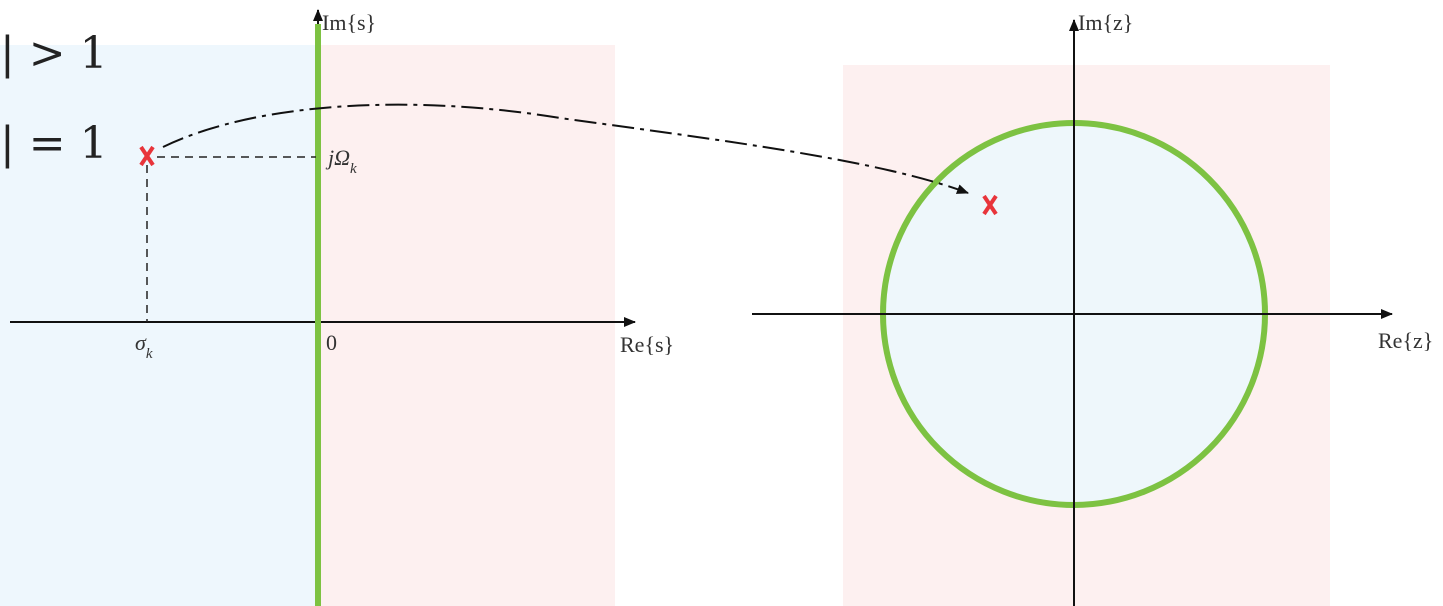  What do you see at coordinates (349, 22) in the screenshot?
I see `y-axis-label: Im{s}` at bounding box center [349, 22].